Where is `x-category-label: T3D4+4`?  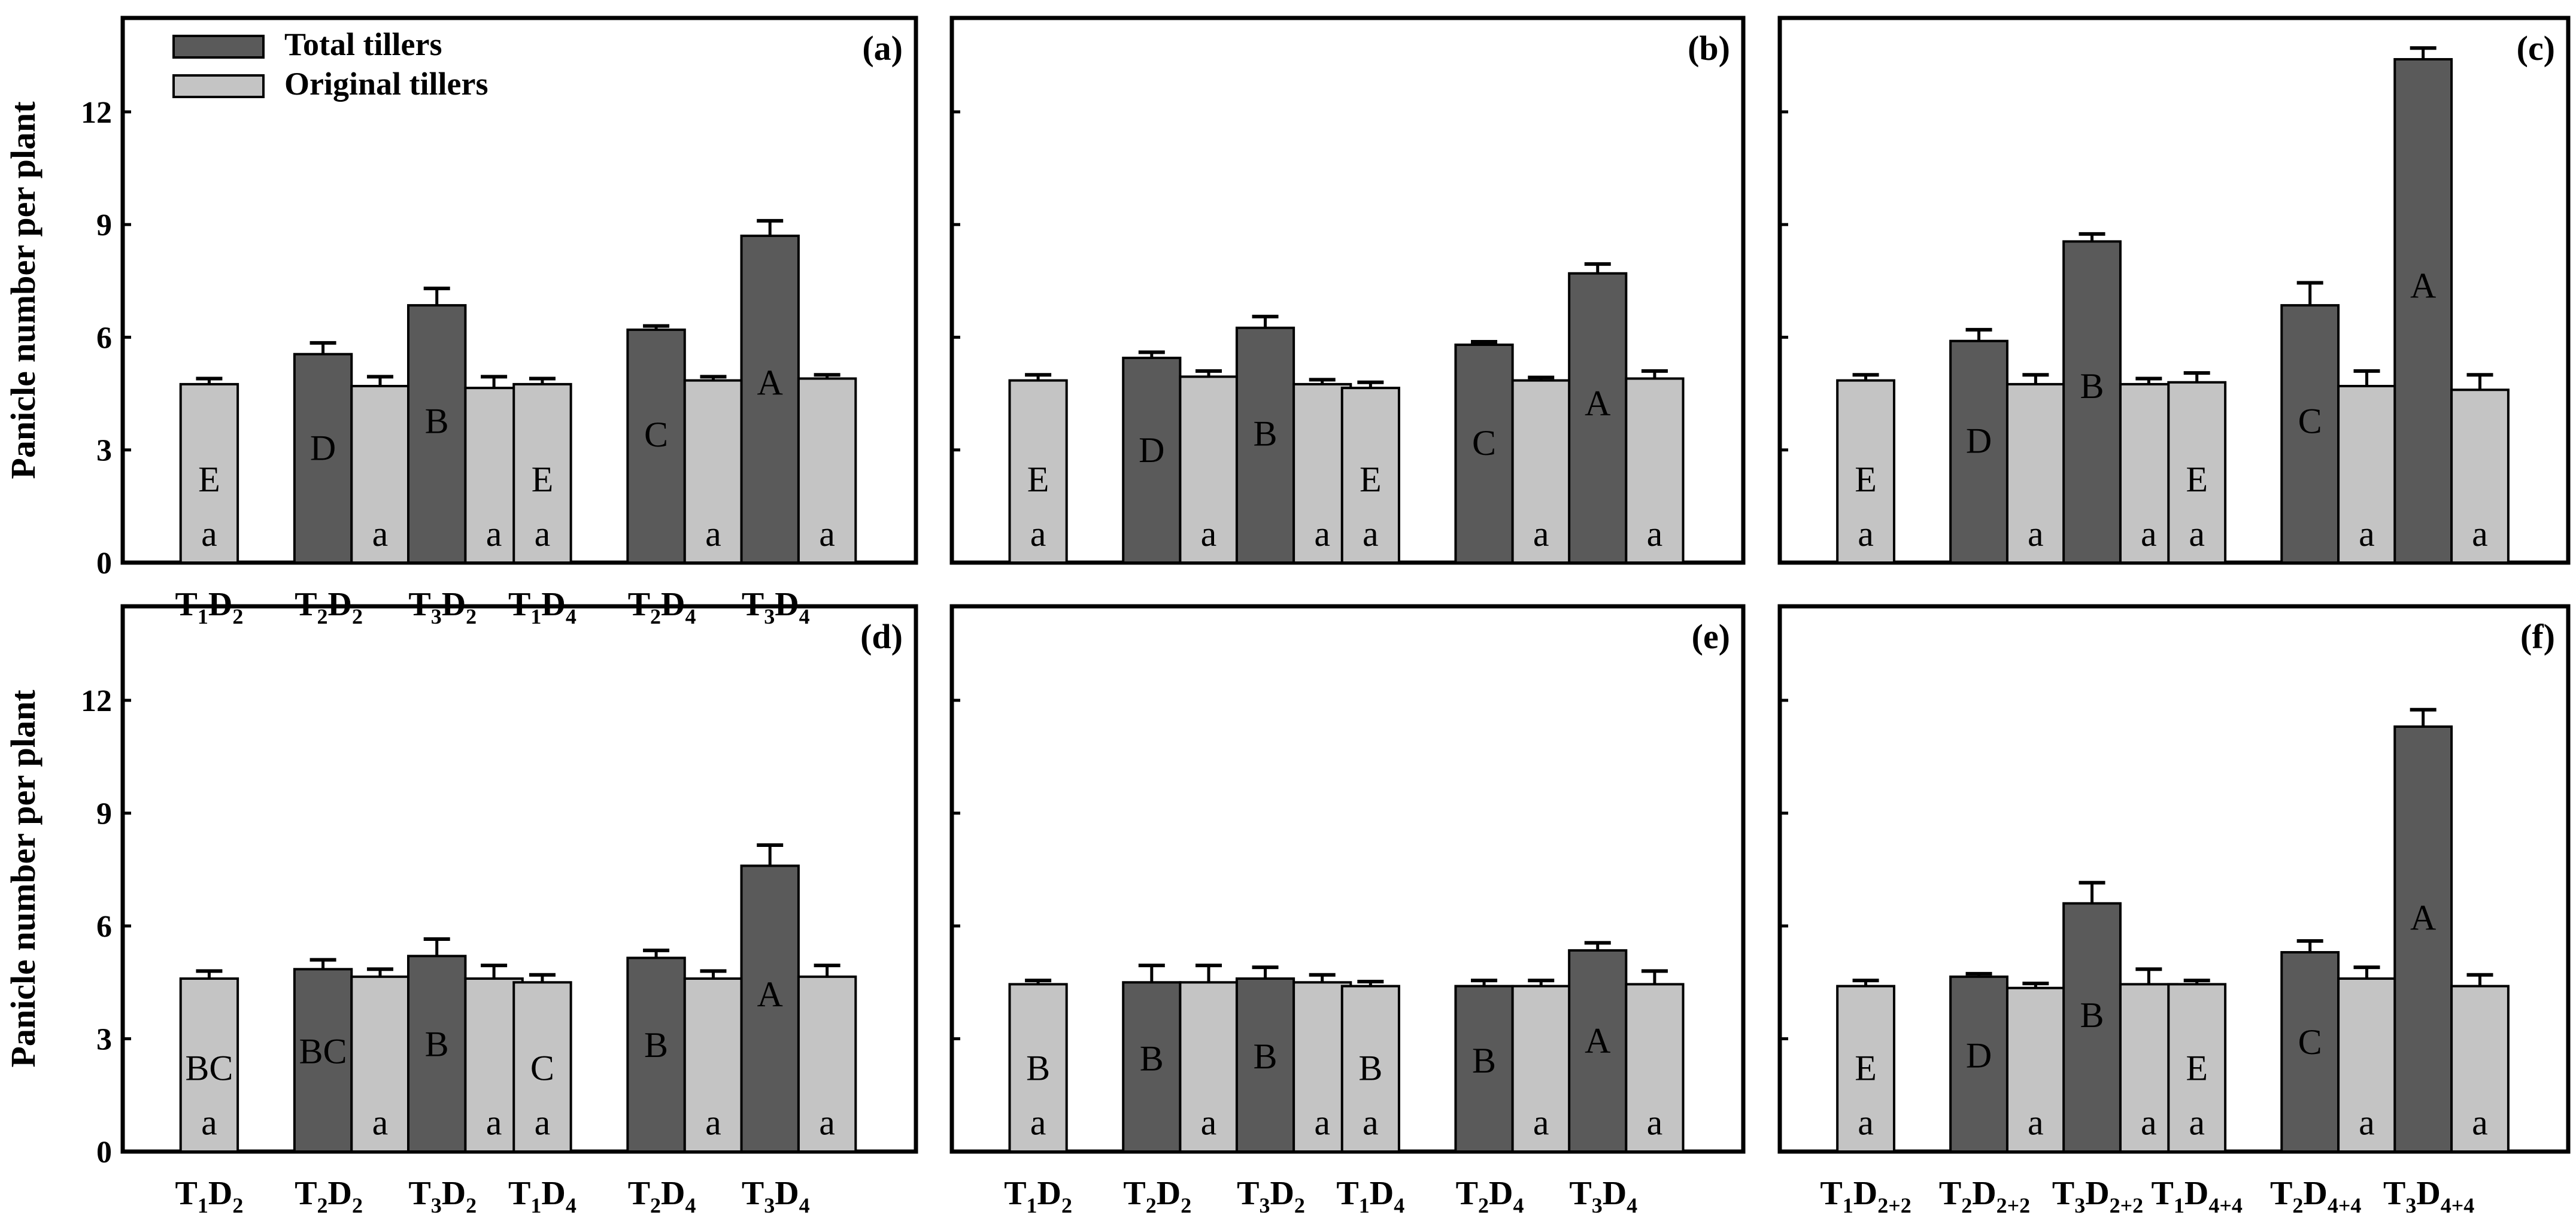 x-category-label: T3D4+4 is located at coordinates (2428, 1196).